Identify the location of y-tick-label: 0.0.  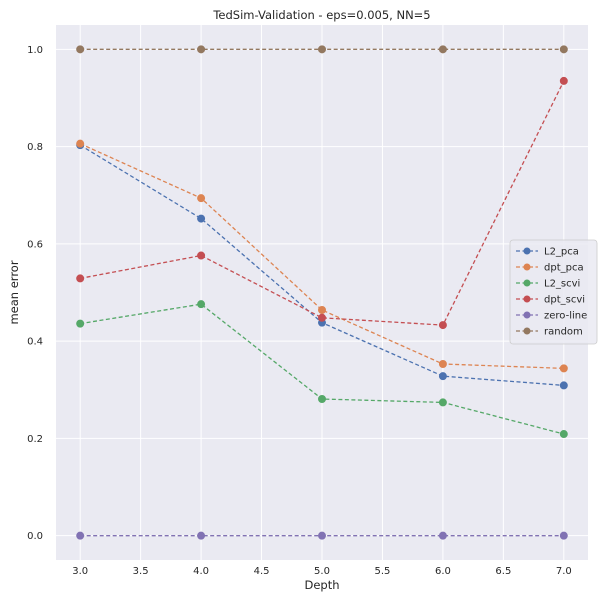
(35, 536).